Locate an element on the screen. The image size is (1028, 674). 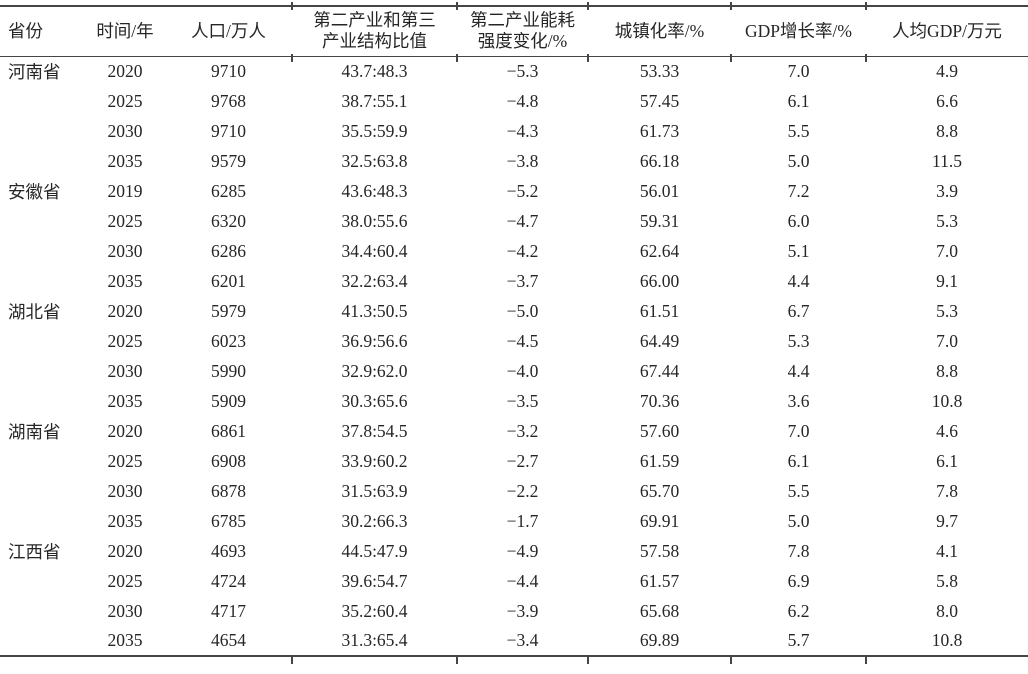
table-row: 2030 6878 31.5:63.9 −2.2 65.70 5.5 7.8 is located at coordinates (514, 491).